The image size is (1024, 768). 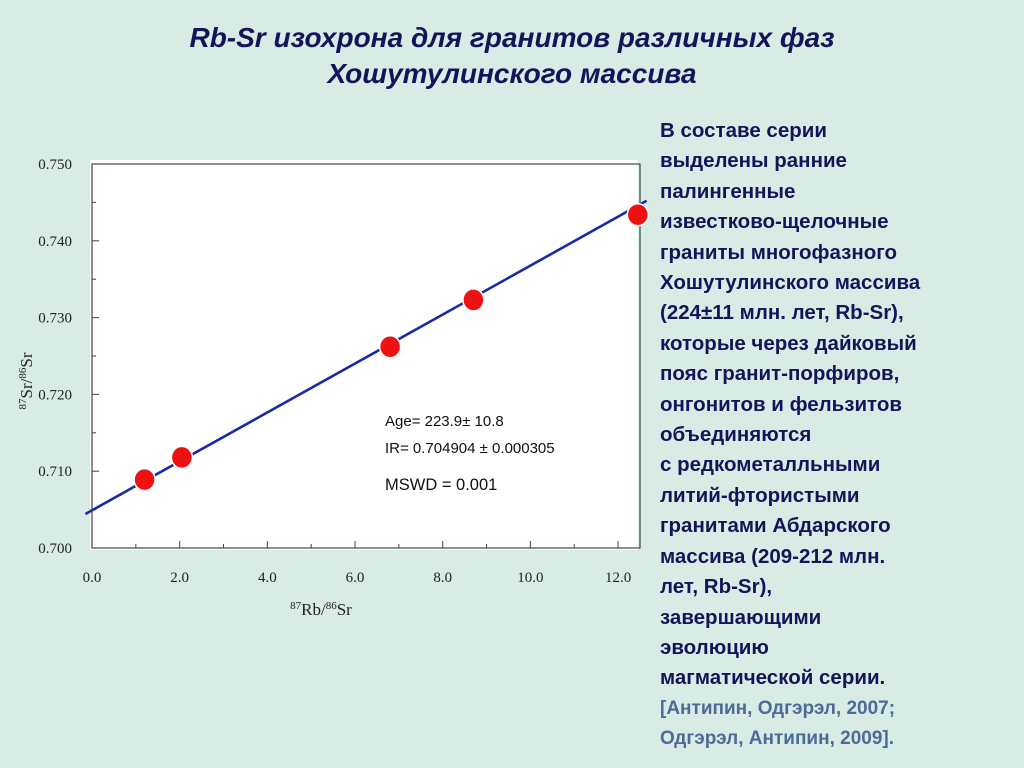 What do you see at coordinates (778, 708) in the screenshot?
I see `reference-line: [Антипин, Одгэрэл, 2007;` at bounding box center [778, 708].